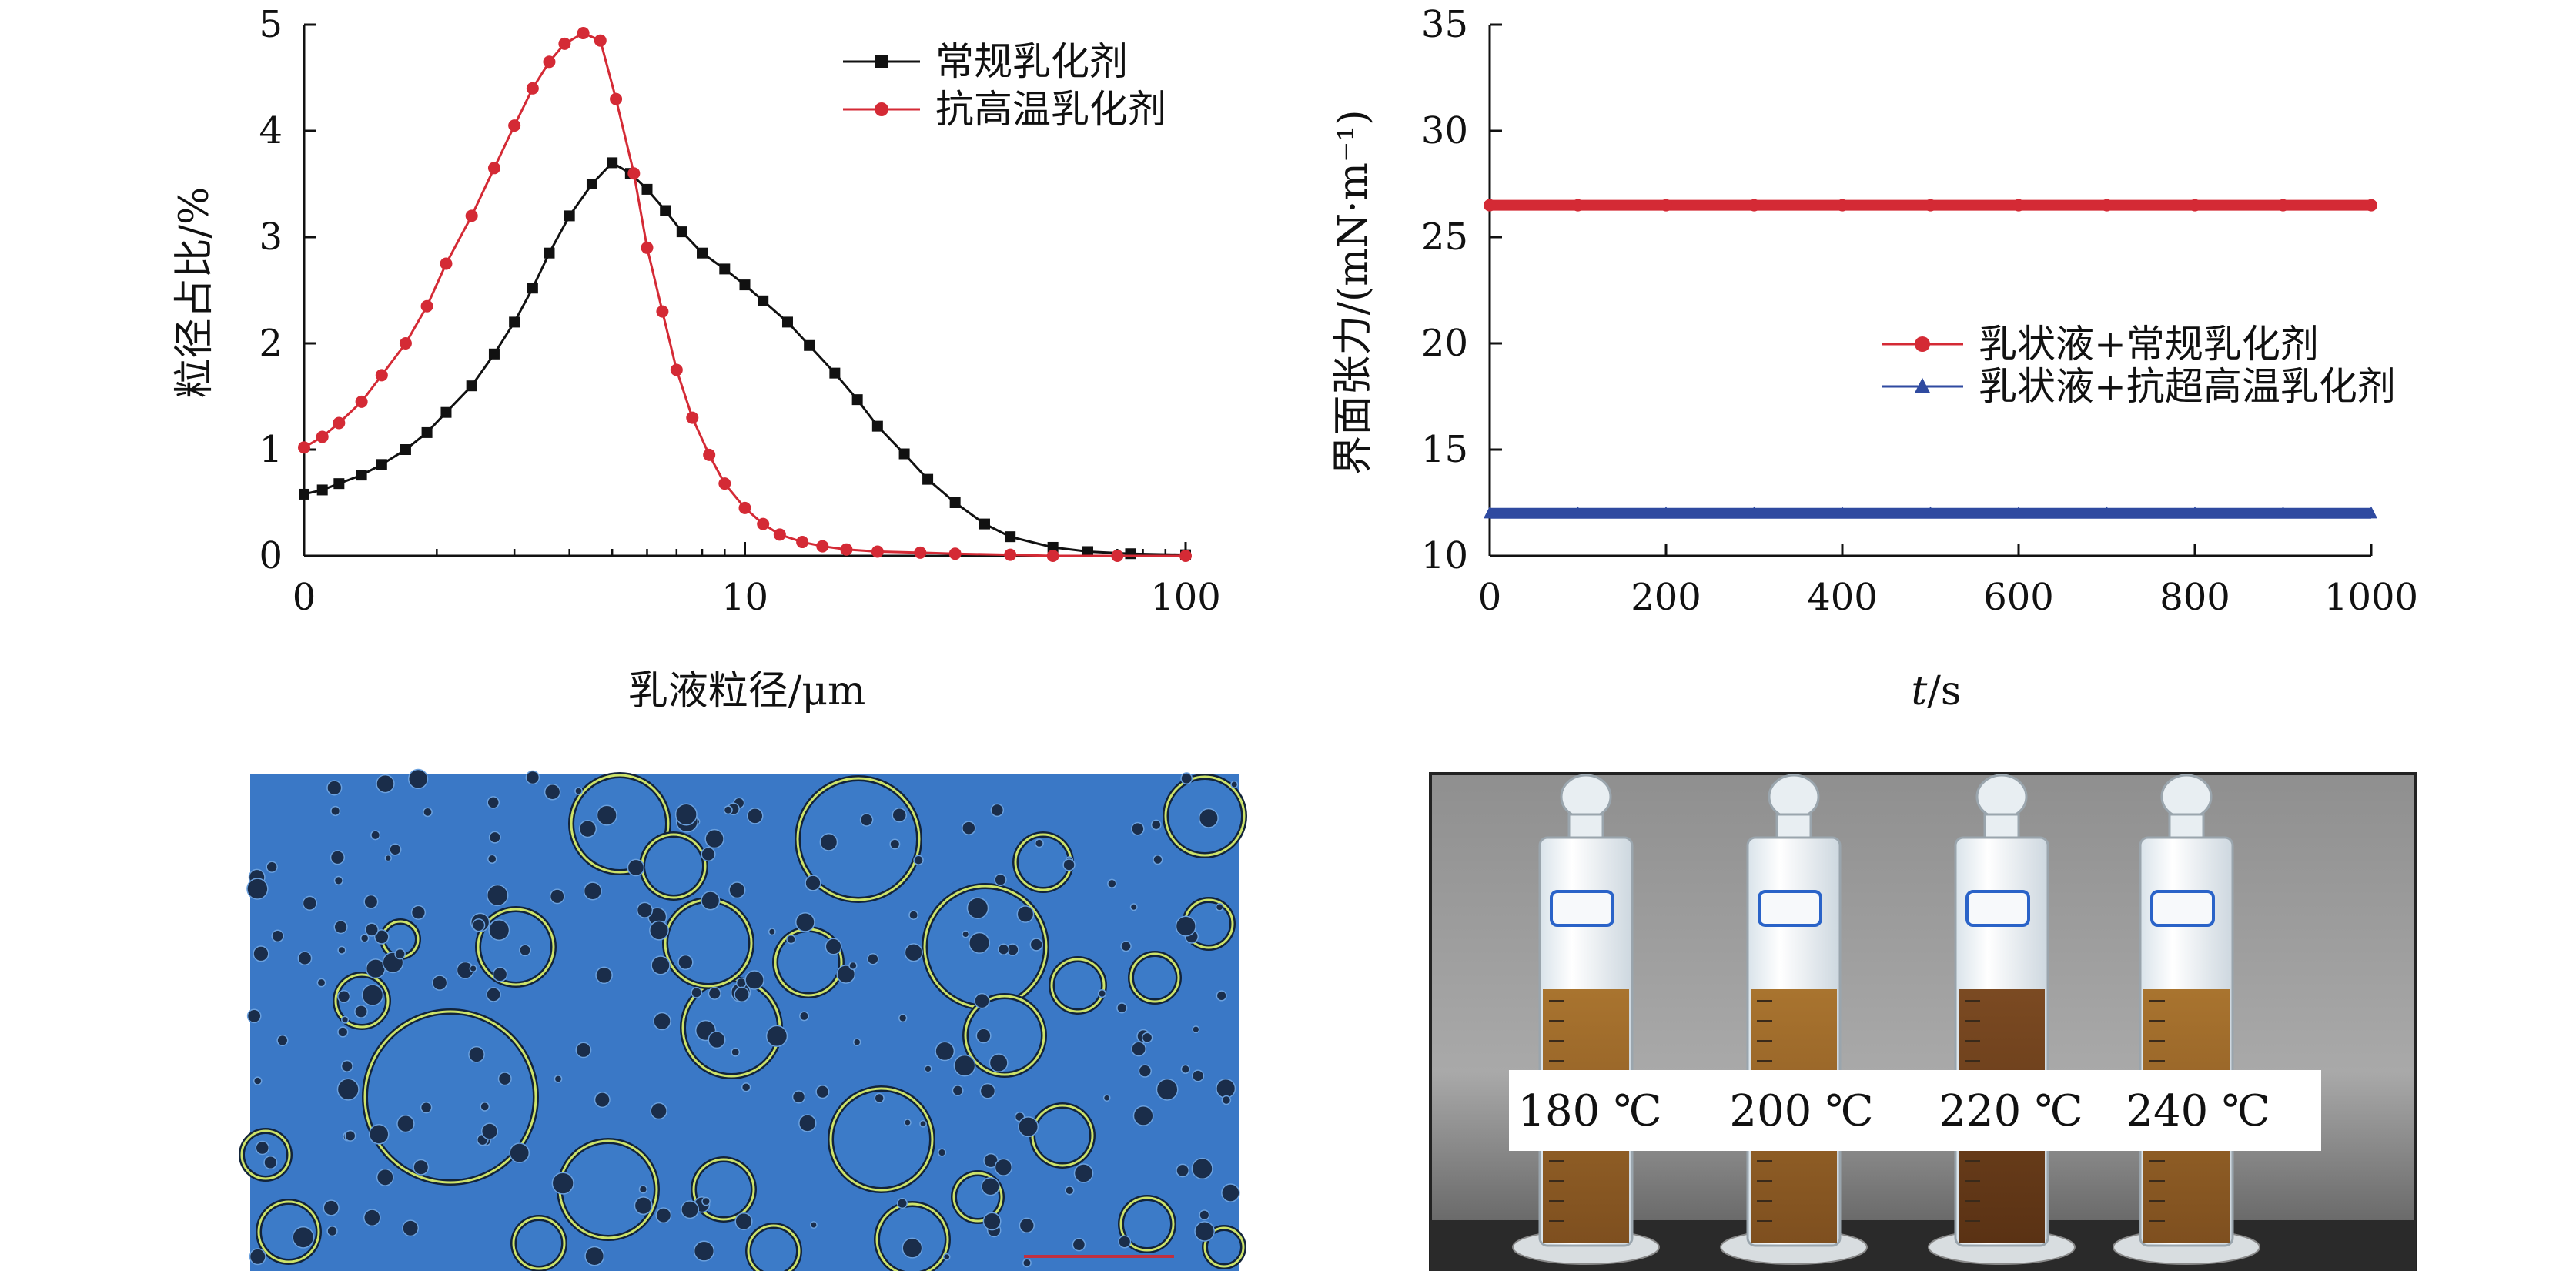 Image resolution: width=2576 pixels, height=1271 pixels. I want to click on chart2-x-tick-label: 400, so click(1843, 598).